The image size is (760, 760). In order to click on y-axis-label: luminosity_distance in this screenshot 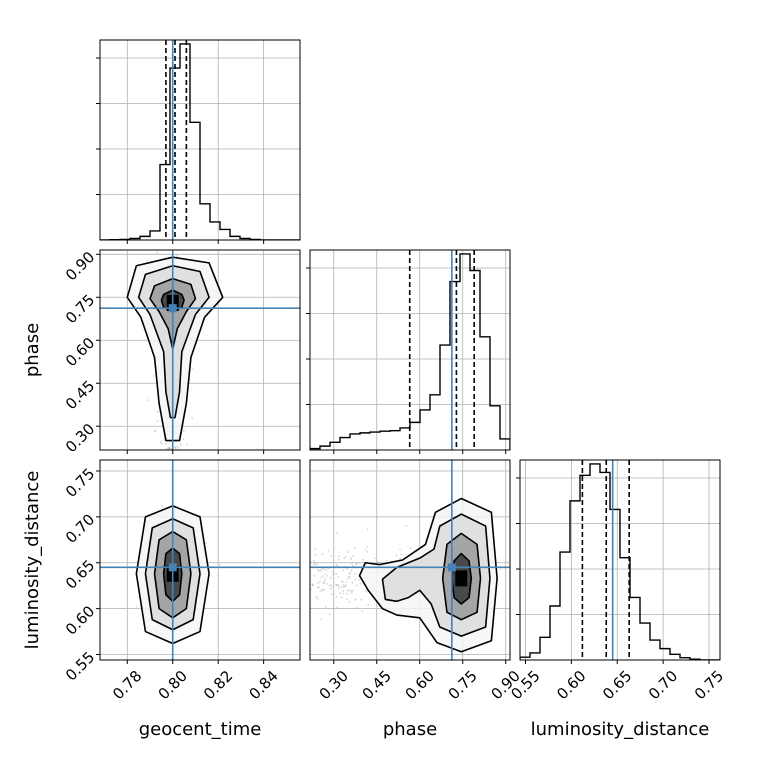, I will do `click(32, 560)`.